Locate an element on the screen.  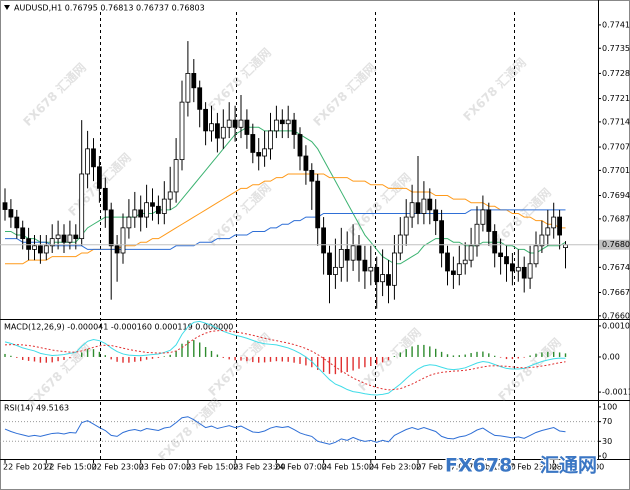
y-tick-label: 0.77145 is located at coordinates (616, 121).